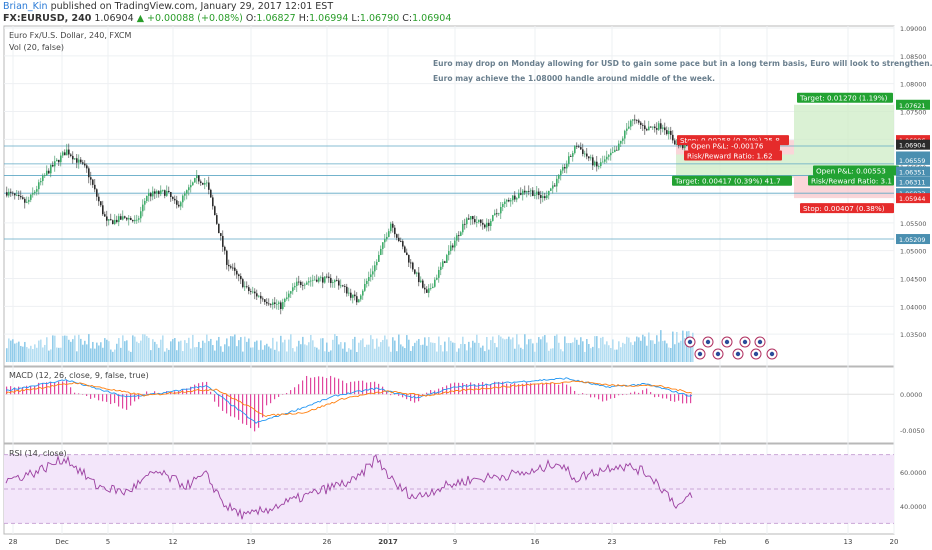 The image size is (932, 550). Describe the element at coordinates (251, 18) in the screenshot. I see `open-label: O:` at that location.